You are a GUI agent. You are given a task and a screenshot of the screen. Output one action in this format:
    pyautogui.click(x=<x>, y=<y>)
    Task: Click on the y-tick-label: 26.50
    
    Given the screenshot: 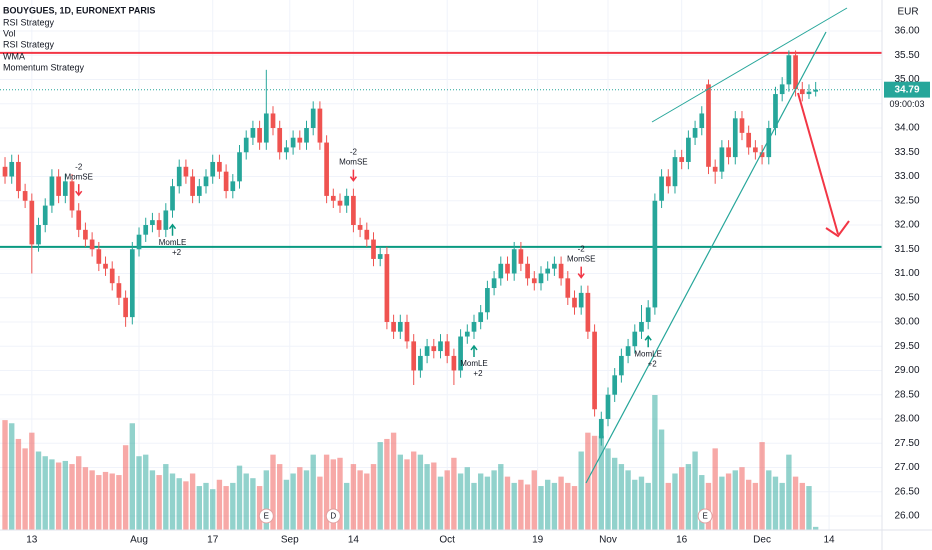 What is the action you would take?
    pyautogui.click(x=906, y=491)
    